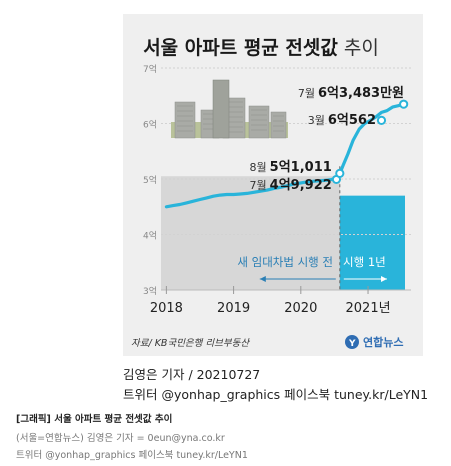  I want to click on value-annotation: 8월 5억1,011, so click(291, 167).